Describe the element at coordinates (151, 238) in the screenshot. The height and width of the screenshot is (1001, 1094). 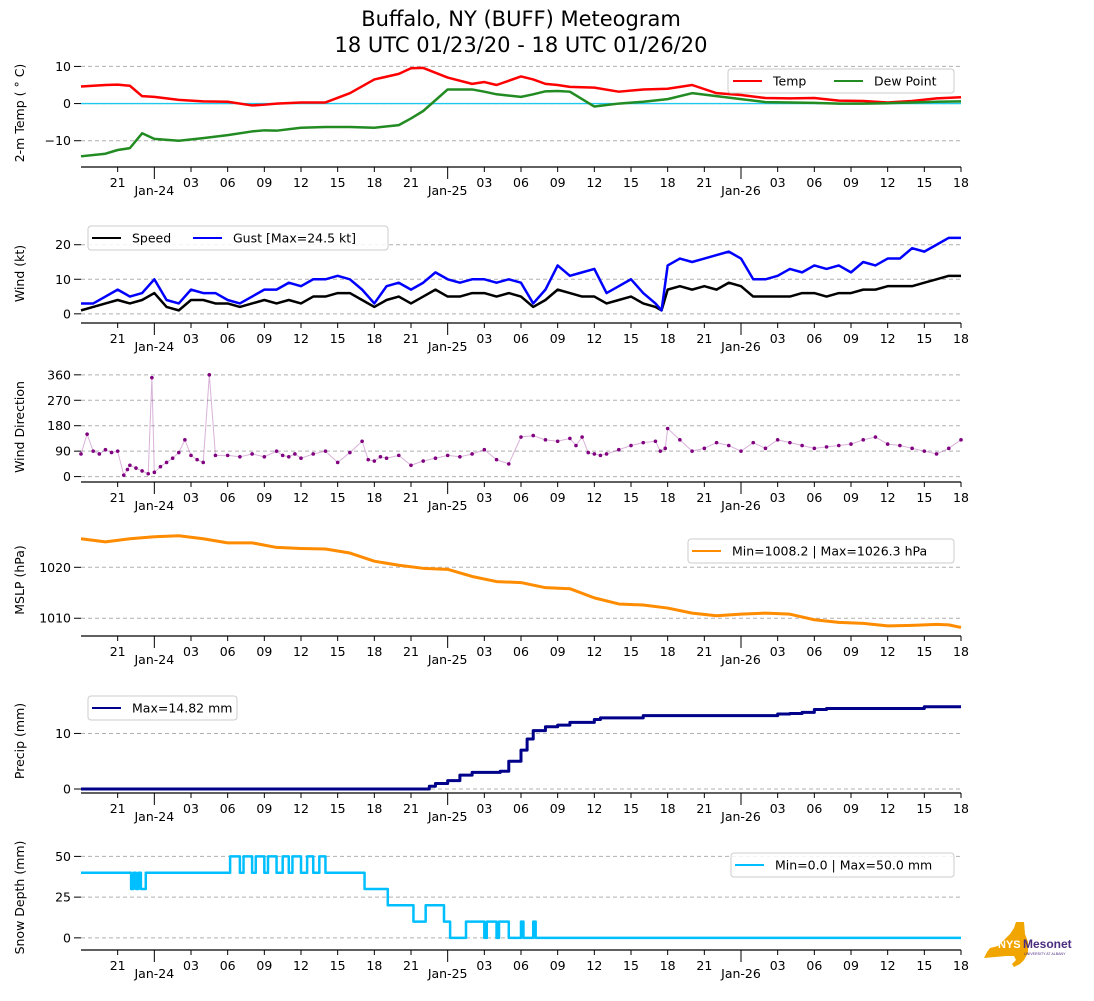
I see `wind-legend-label: Speed` at that location.